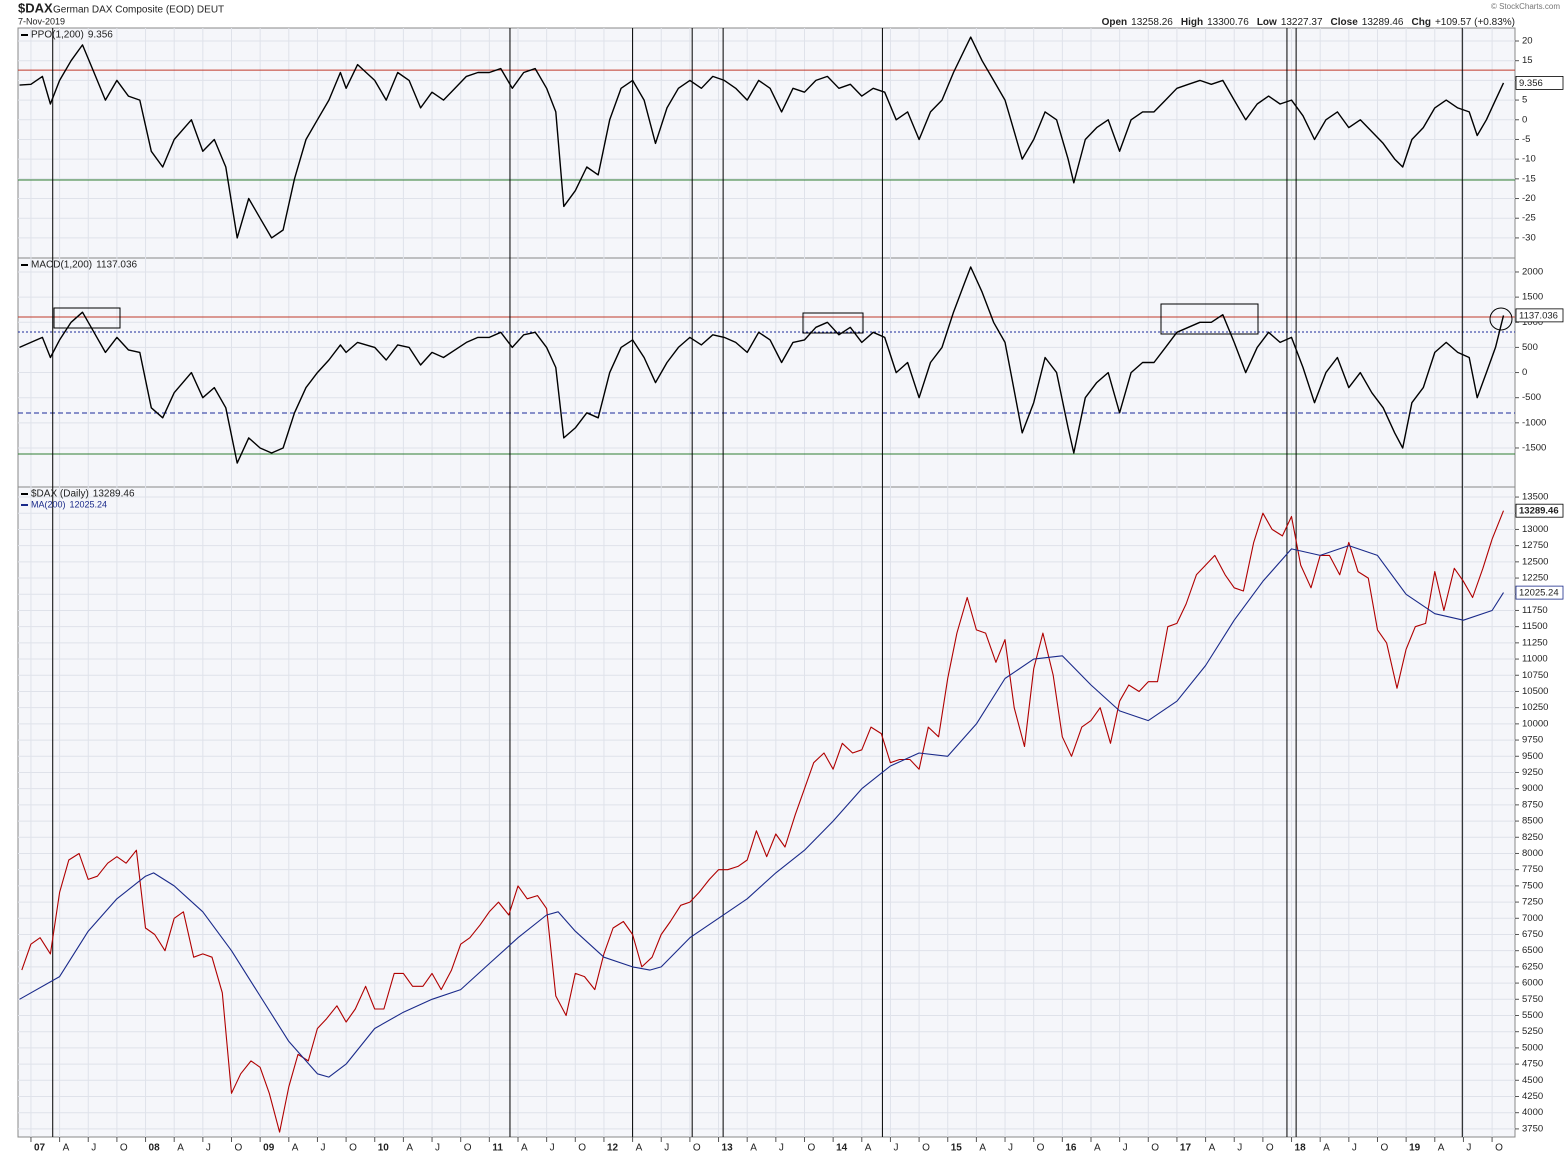 The image size is (1565, 1157). I want to click on date: 7-Nov-2019, so click(41, 21).